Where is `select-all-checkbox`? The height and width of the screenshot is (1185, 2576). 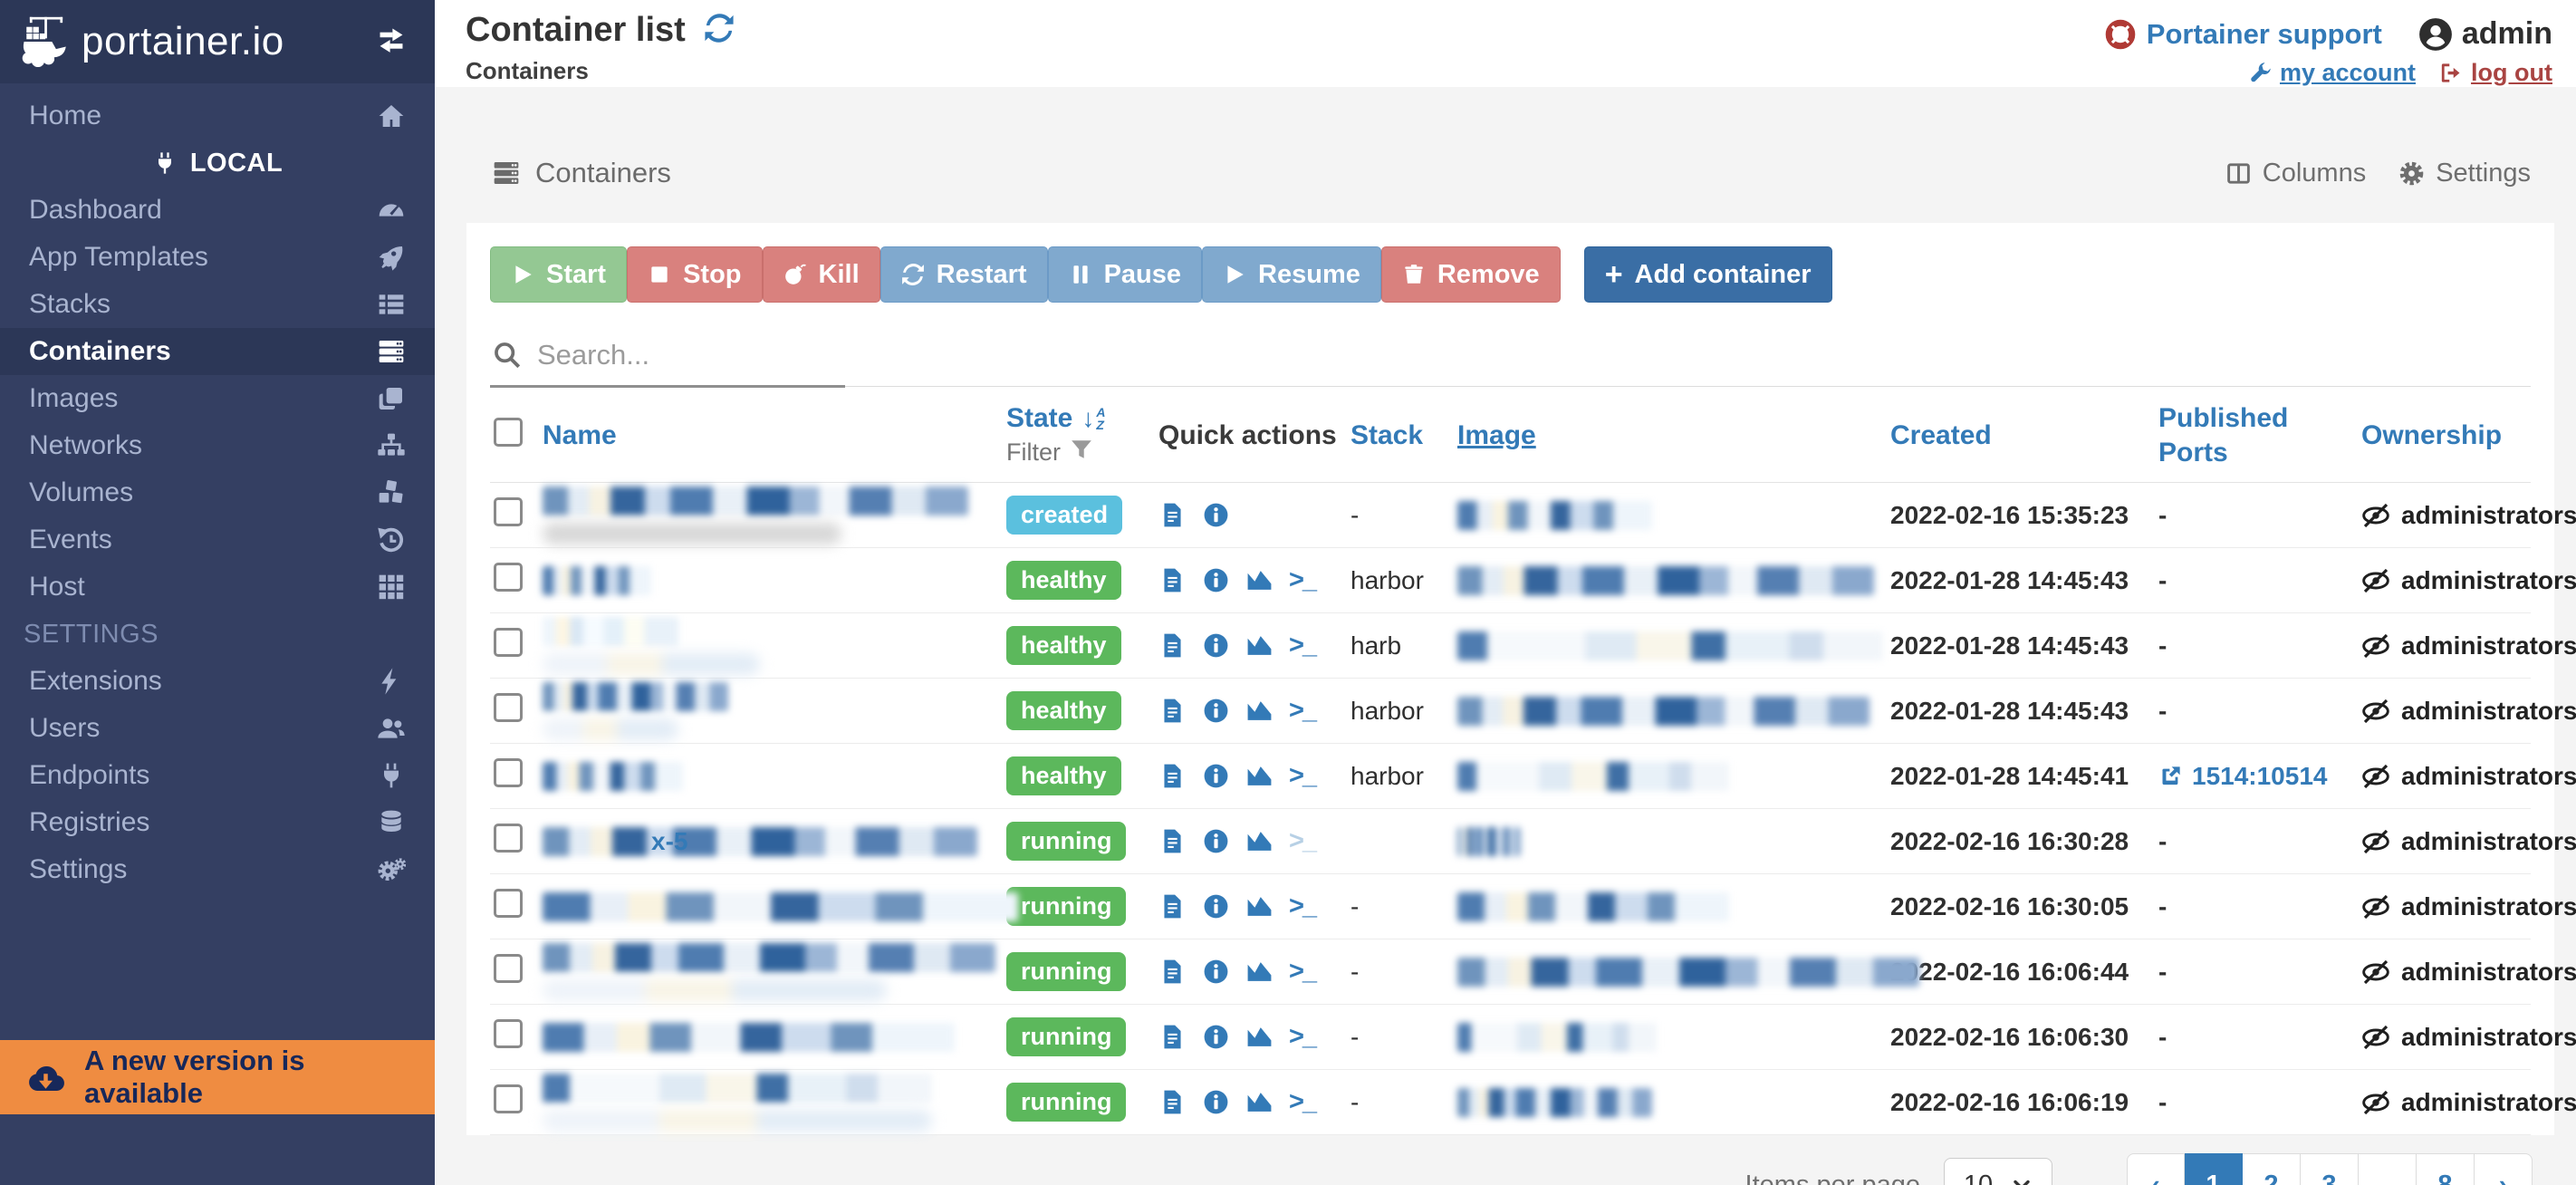 select-all-checkbox is located at coordinates (508, 432).